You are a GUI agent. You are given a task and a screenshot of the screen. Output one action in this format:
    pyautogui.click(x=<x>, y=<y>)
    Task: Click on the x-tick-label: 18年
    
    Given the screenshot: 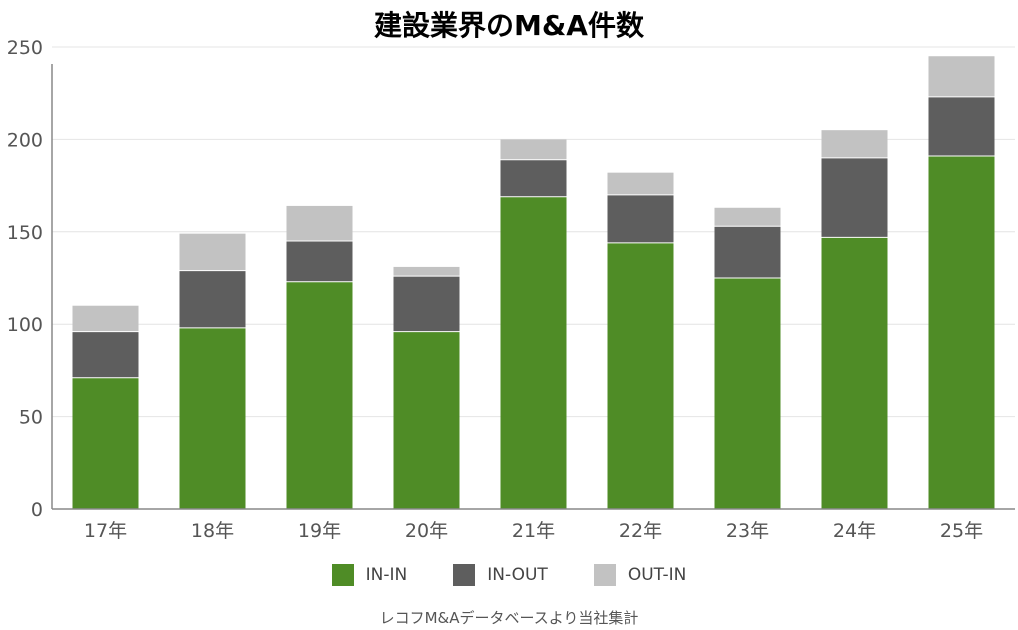 What is the action you would take?
    pyautogui.click(x=212, y=531)
    